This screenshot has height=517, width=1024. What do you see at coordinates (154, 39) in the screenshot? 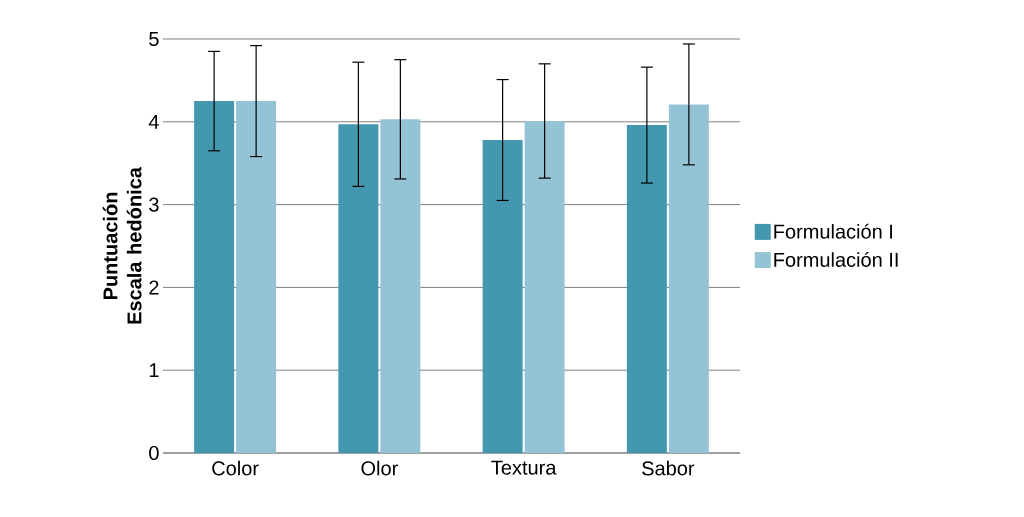
I see `y-tick-label: 5` at bounding box center [154, 39].